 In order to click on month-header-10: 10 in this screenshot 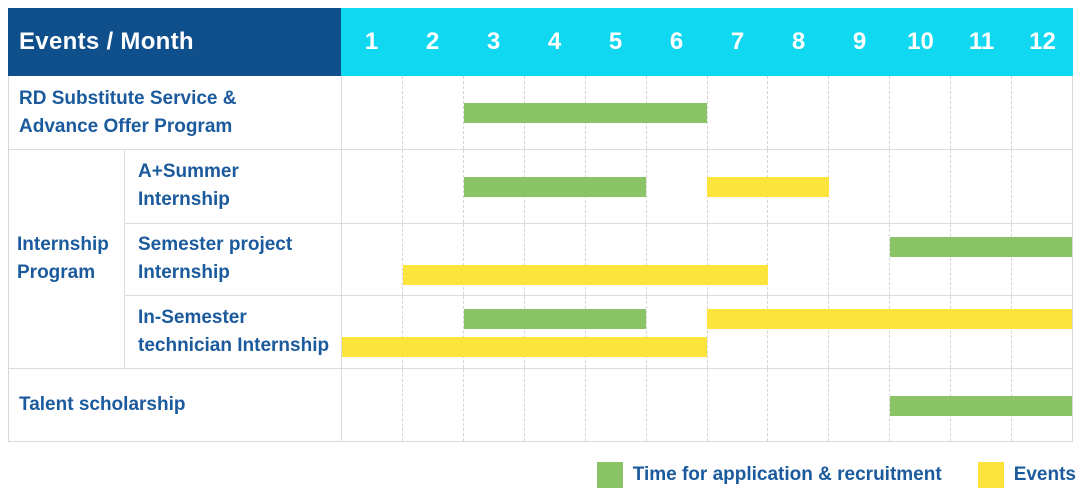, I will do `click(920, 41)`.